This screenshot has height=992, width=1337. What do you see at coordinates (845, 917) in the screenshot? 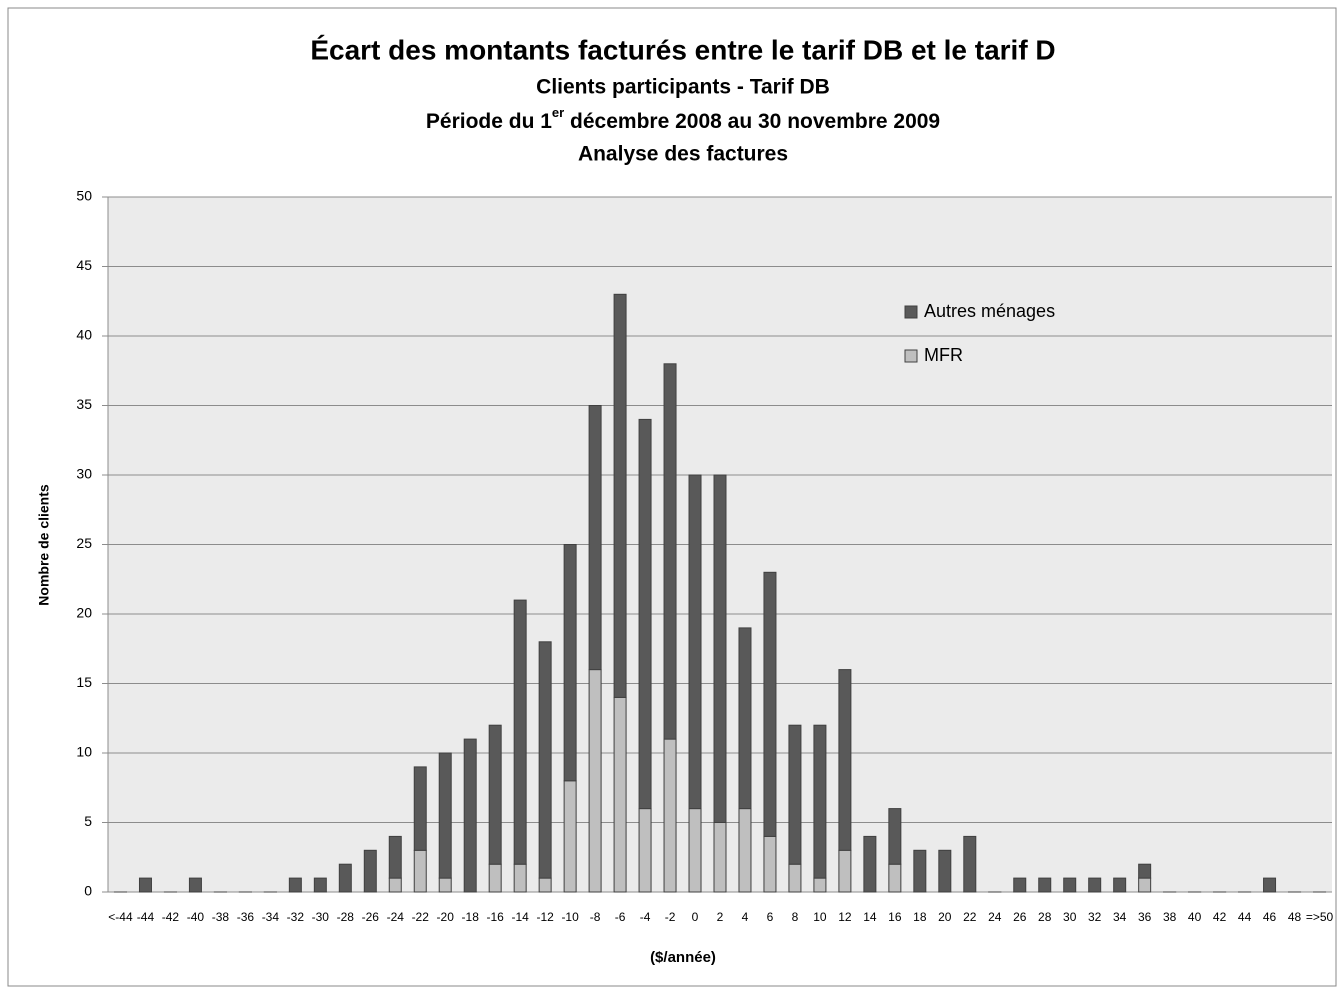
I see `x-tick-label: 12` at bounding box center [845, 917].